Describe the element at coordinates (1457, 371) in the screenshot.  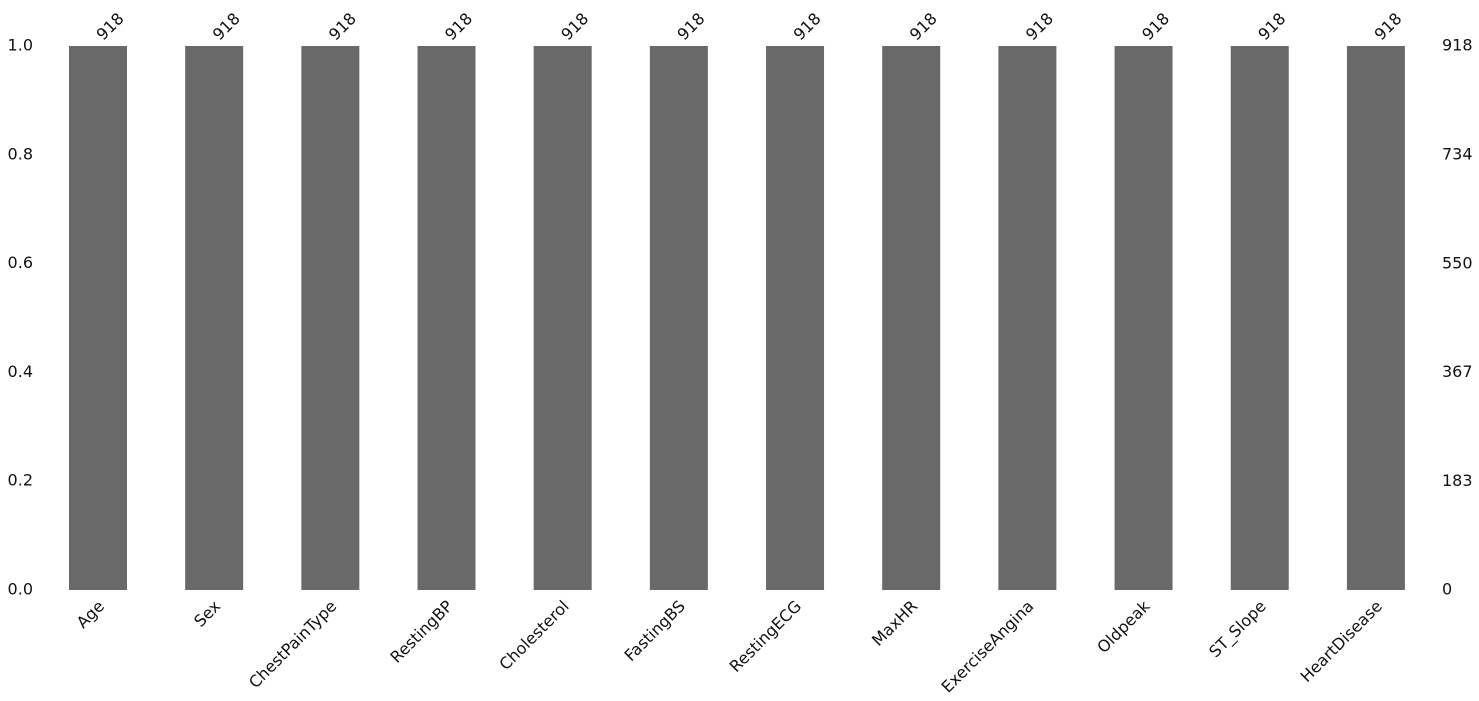
I see `y2-tick-label: 367` at that location.